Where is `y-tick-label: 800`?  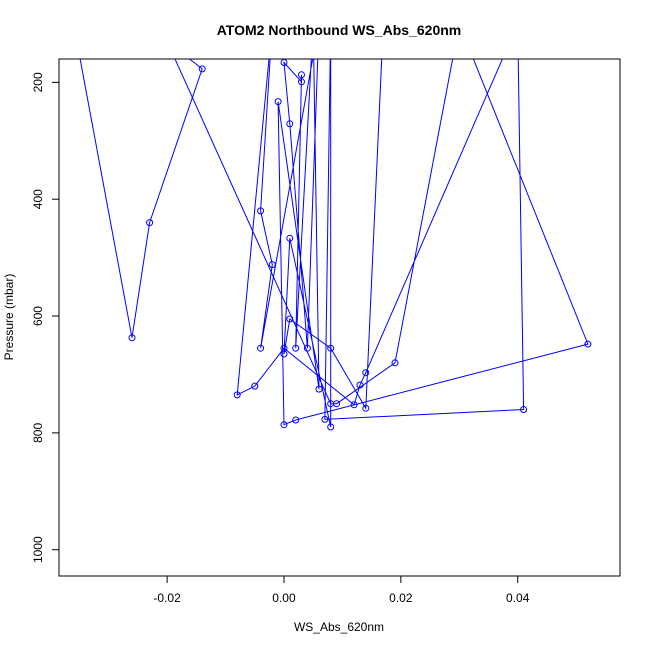
y-tick-label: 800 is located at coordinates (38, 433).